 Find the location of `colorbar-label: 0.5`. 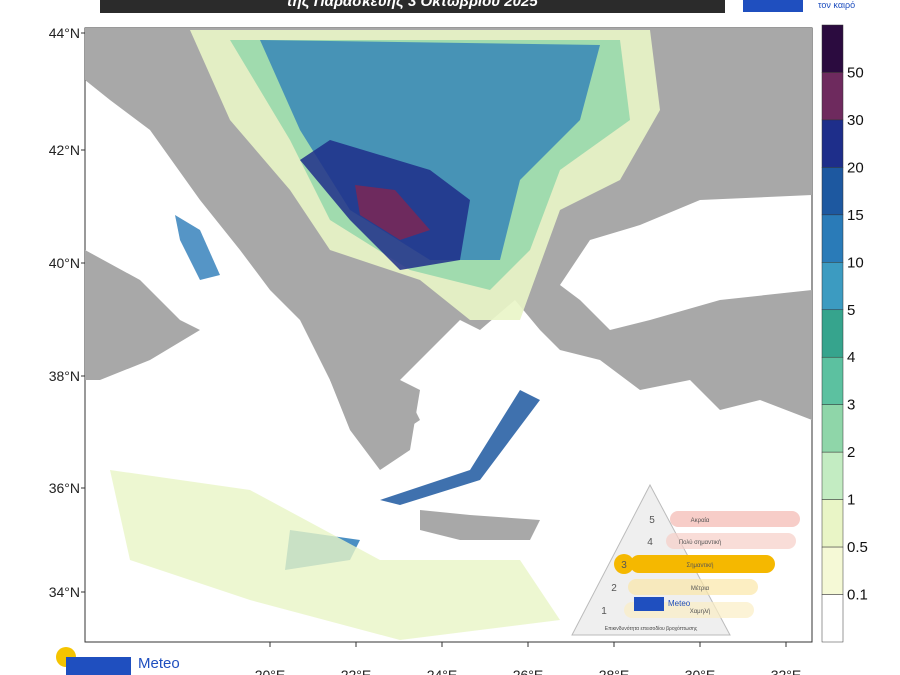

colorbar-label: 0.5 is located at coordinates (857, 547).